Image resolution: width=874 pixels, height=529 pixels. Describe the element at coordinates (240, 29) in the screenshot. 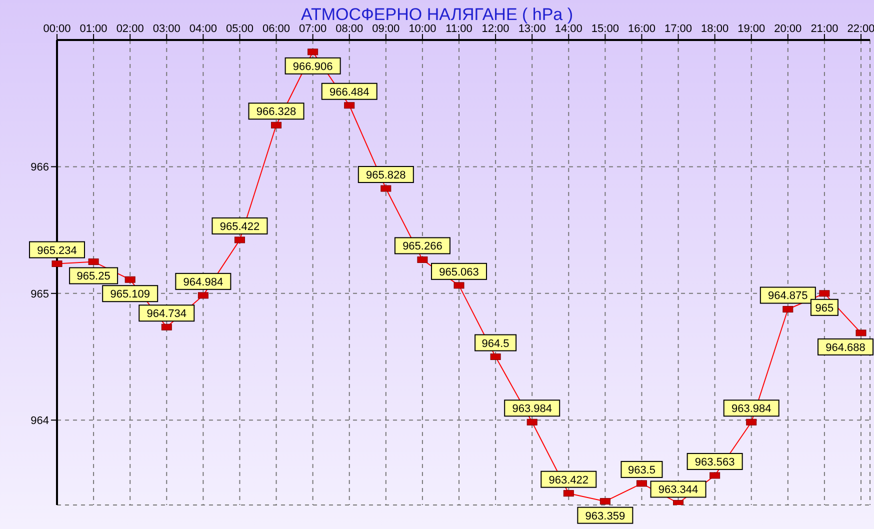

I see `x-tick-label: 05:00` at that location.